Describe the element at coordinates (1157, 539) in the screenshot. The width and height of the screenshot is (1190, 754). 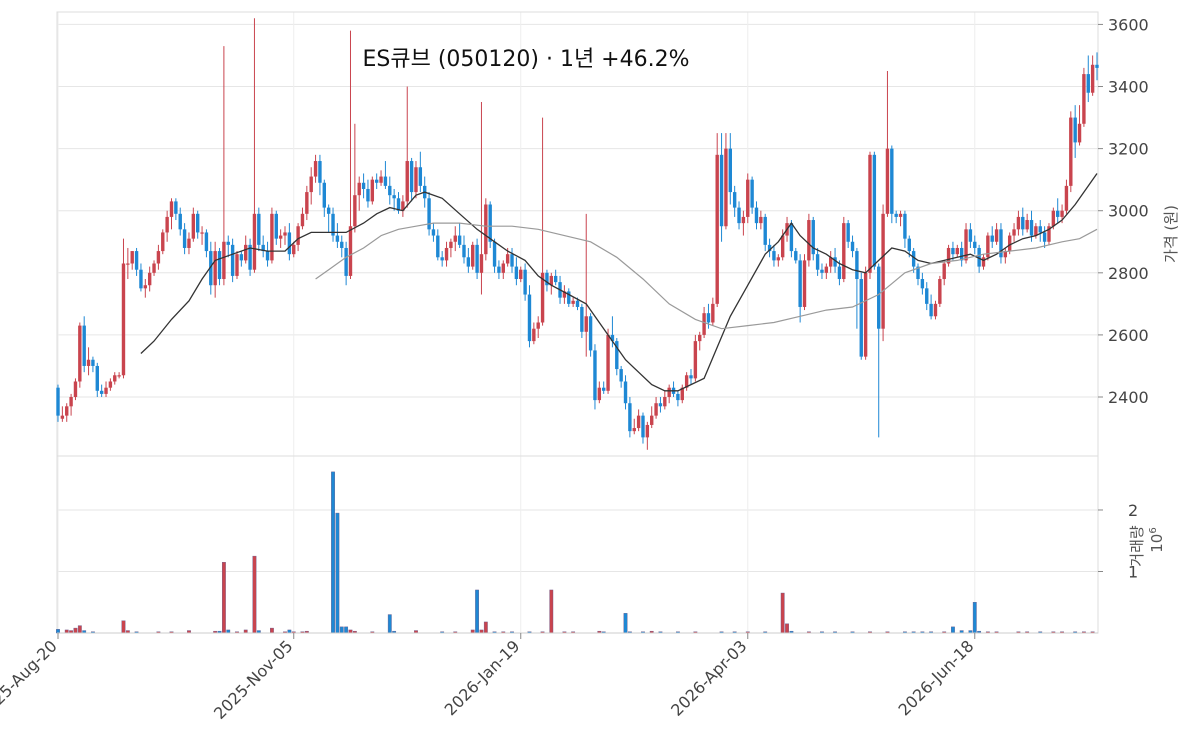
I see `volume-axis-multiplier: 106` at that location.